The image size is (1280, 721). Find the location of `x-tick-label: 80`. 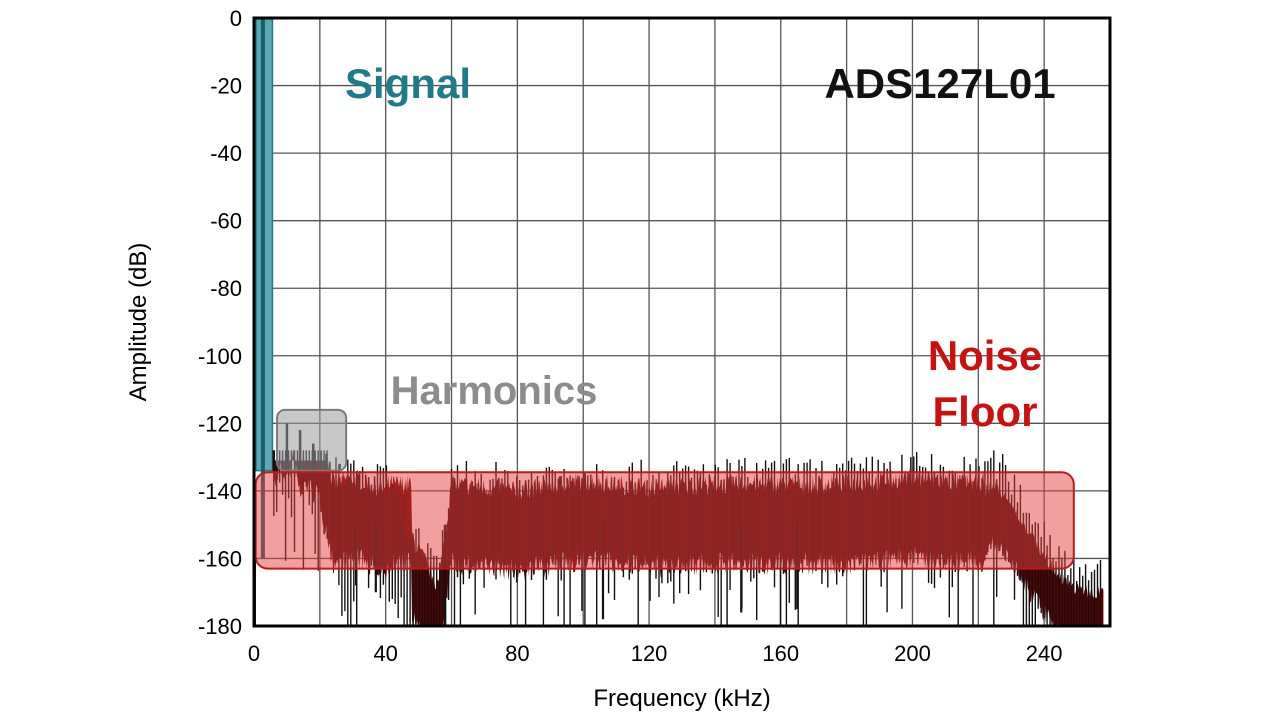

x-tick-label: 80 is located at coordinates (517, 653).